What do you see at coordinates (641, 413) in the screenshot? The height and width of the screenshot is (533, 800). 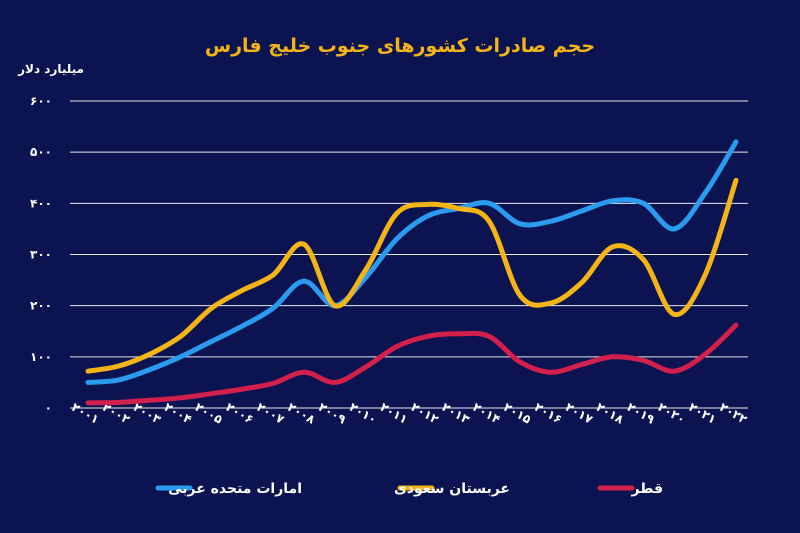 I see `x-tick-label: ٢٠١٩` at bounding box center [641, 413].